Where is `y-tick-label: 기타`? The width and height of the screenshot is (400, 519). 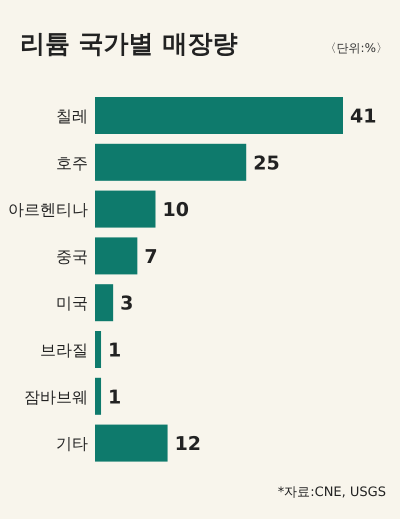 y-tick-label: 기타 is located at coordinates (72, 444).